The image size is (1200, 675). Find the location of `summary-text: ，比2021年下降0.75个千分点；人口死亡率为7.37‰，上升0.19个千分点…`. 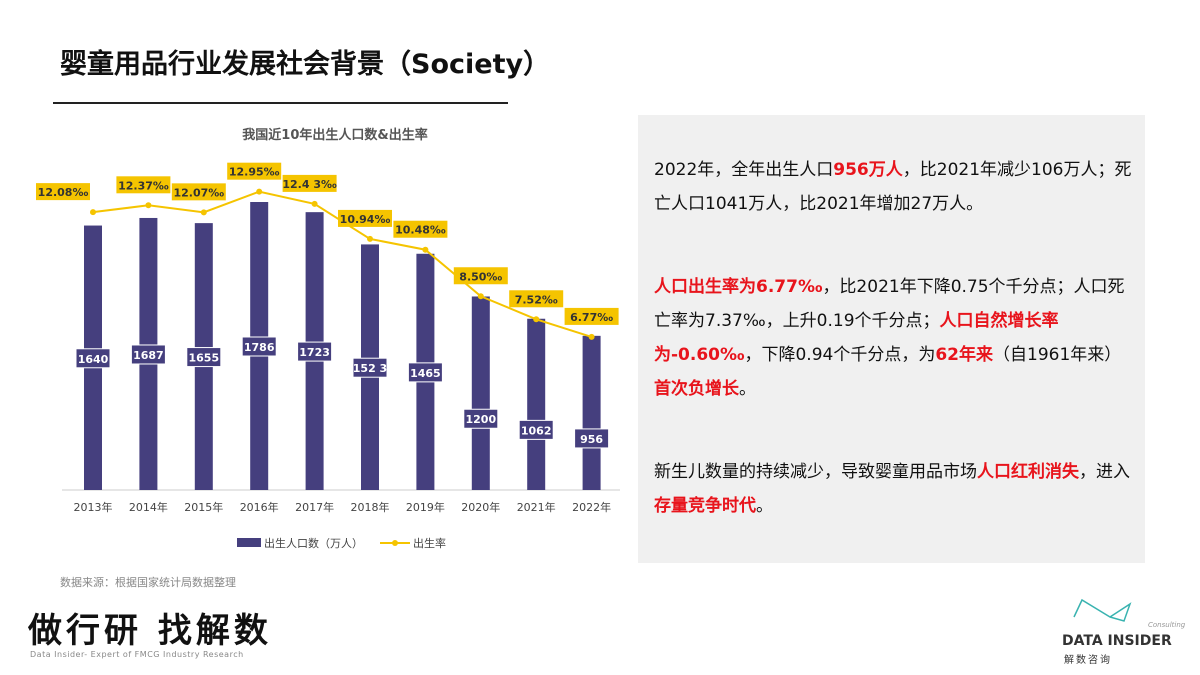

summary-text: ，比2021年下降0.75个千分点；人口死亡率为7.37‰，上升0.19个千分点… is located at coordinates (889, 304).